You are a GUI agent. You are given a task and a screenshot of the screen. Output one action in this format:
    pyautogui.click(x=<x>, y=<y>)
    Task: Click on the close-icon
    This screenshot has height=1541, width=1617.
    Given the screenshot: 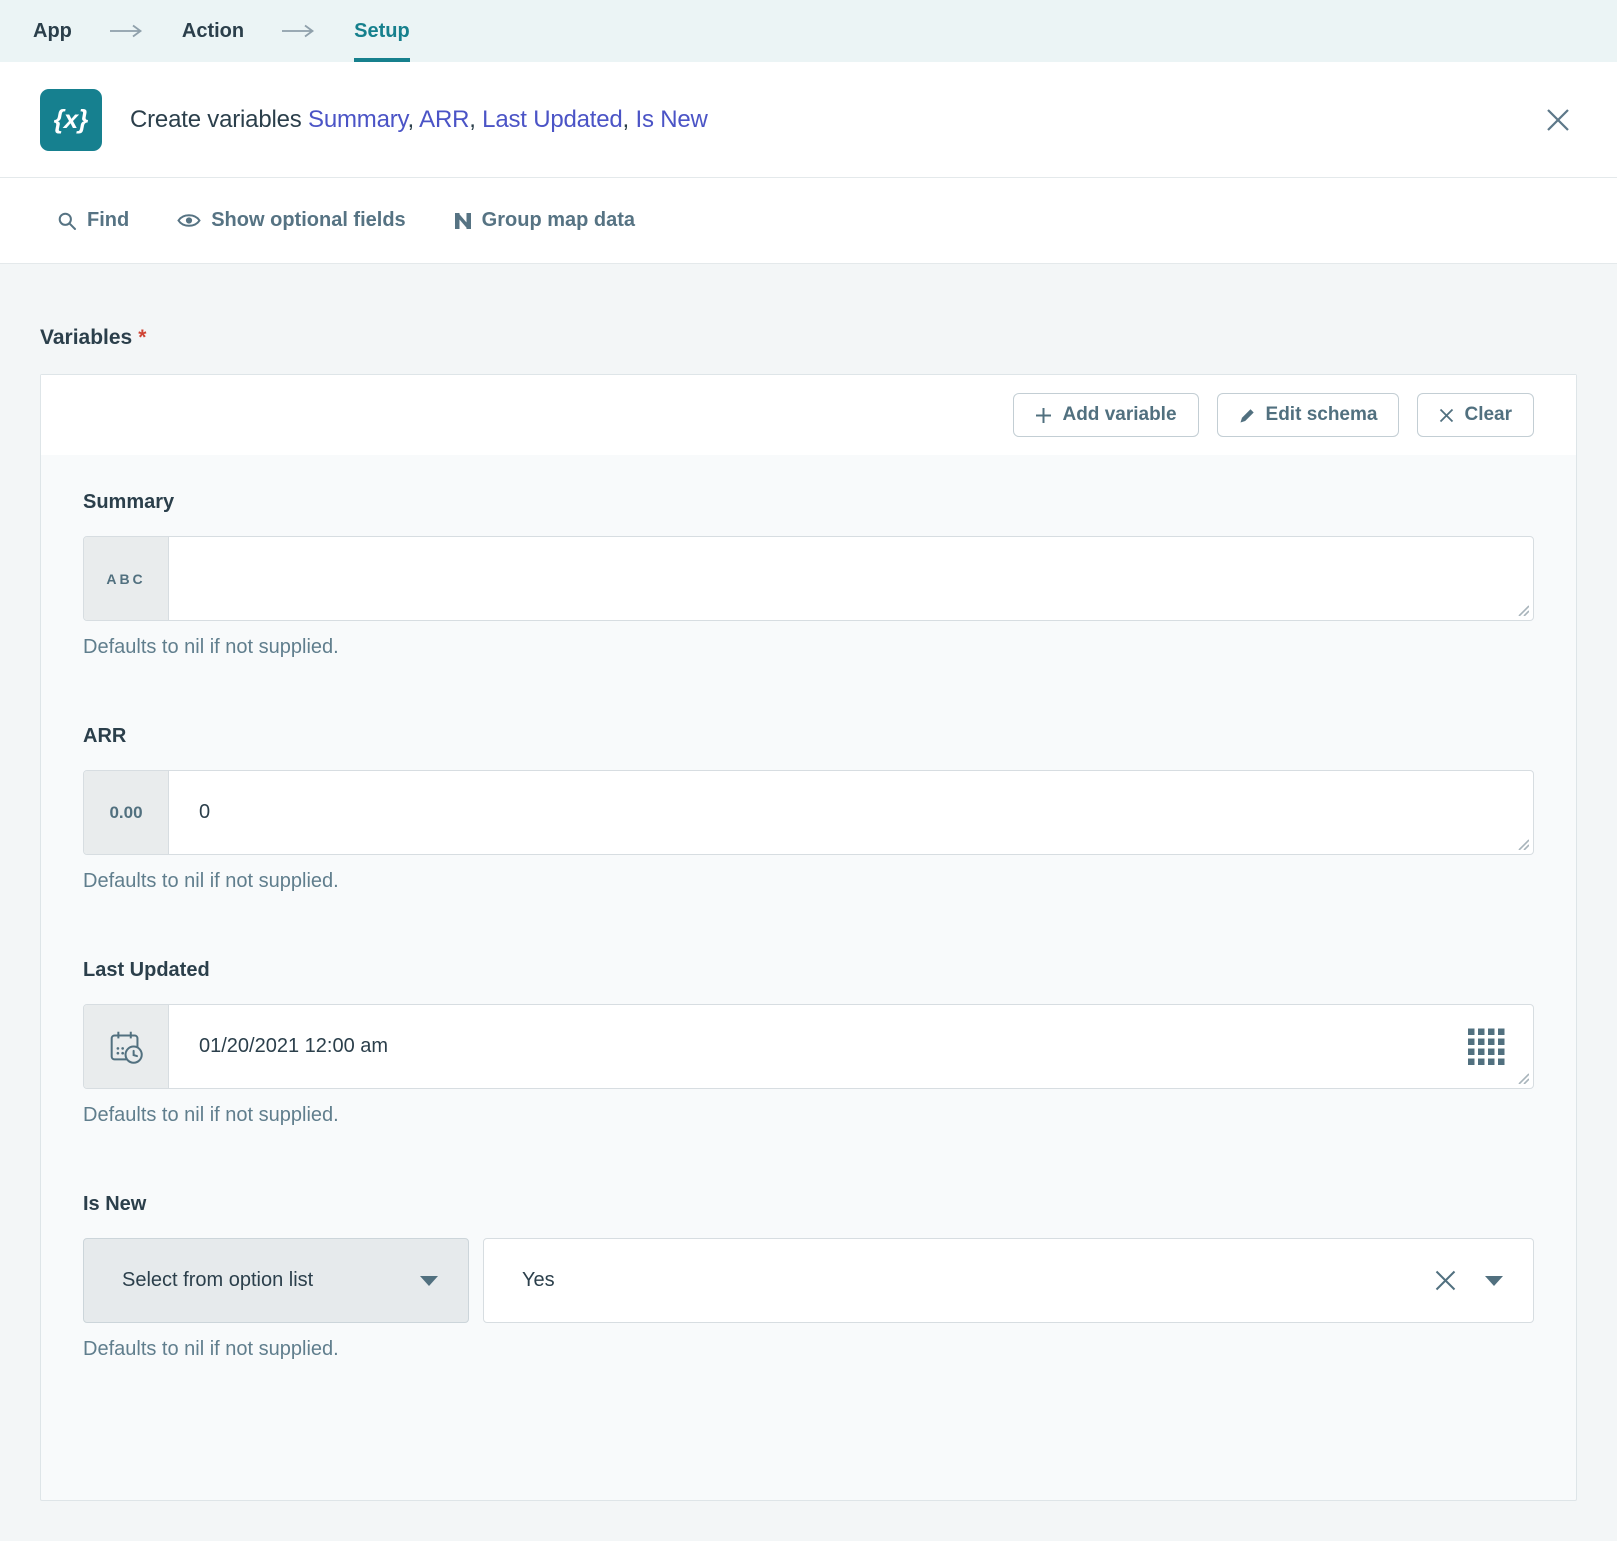 What is the action you would take?
    pyautogui.click(x=1558, y=119)
    